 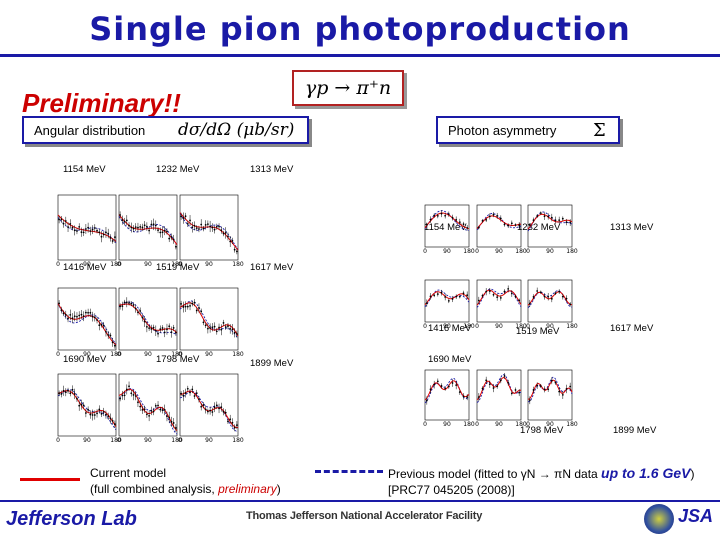 I want to click on asym-energy-label: 1232 MeV, so click(x=539, y=227).